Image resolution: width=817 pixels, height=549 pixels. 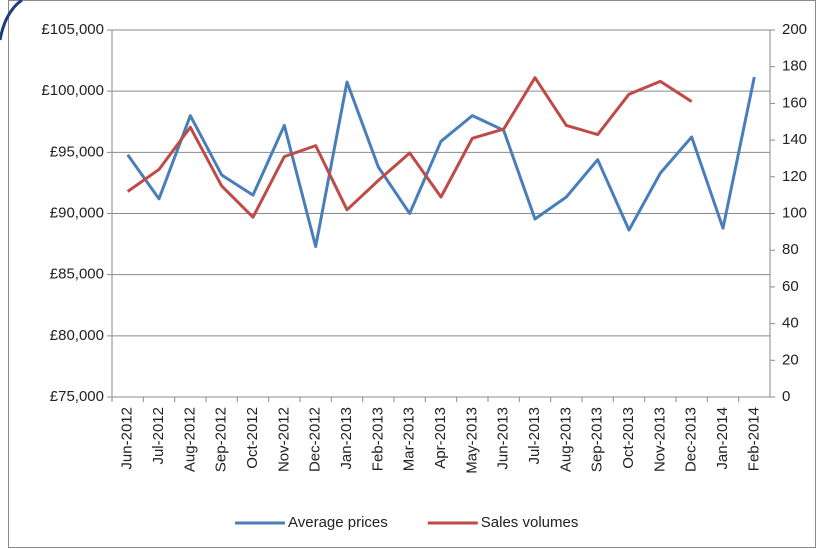 What do you see at coordinates (790, 359) in the screenshot?
I see `y2-tick-label: 20` at bounding box center [790, 359].